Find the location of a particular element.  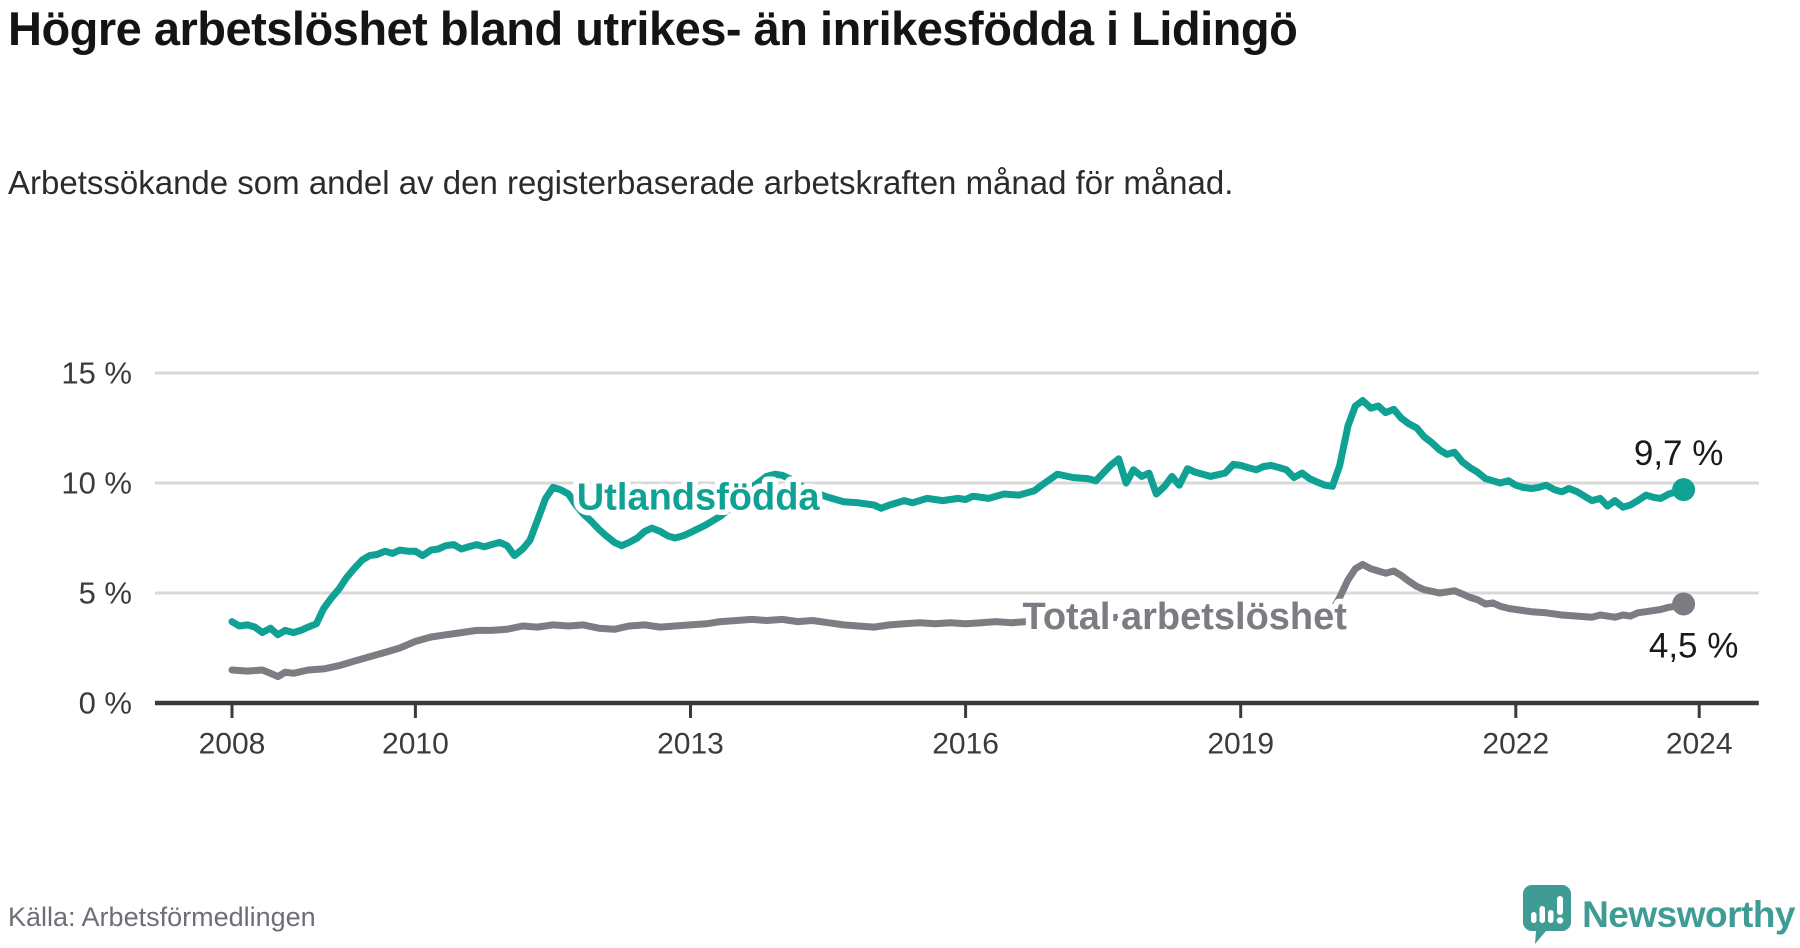

y-axis-tick-label: 0 % is located at coordinates (105, 703).